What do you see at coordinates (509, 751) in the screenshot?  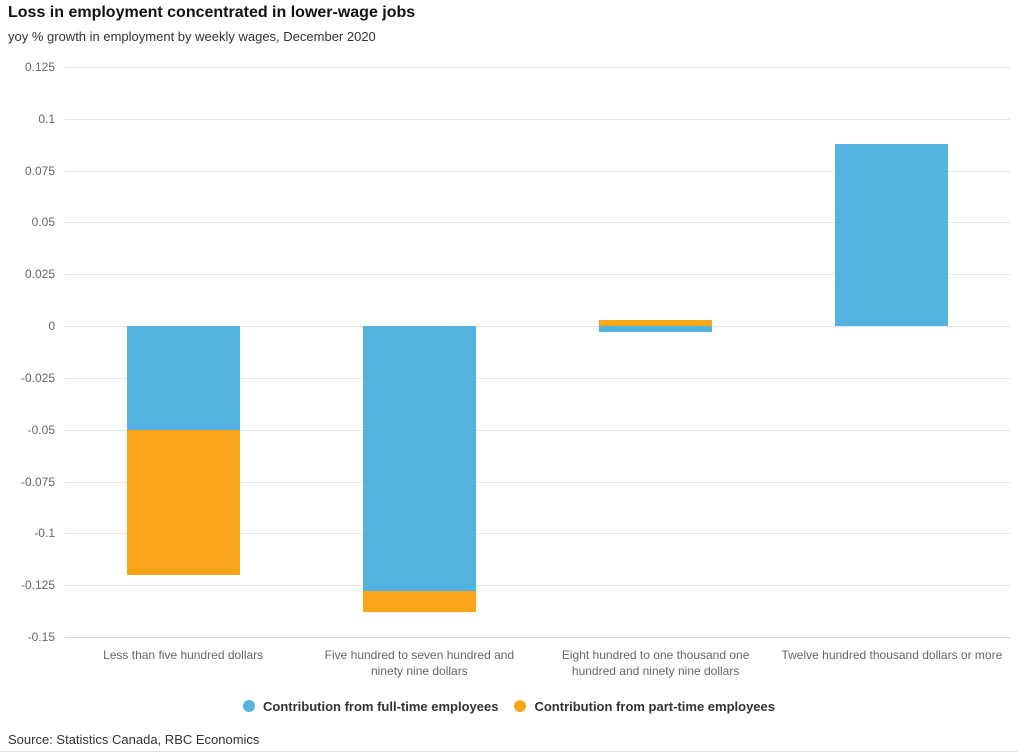 I see `bottom-divider` at bounding box center [509, 751].